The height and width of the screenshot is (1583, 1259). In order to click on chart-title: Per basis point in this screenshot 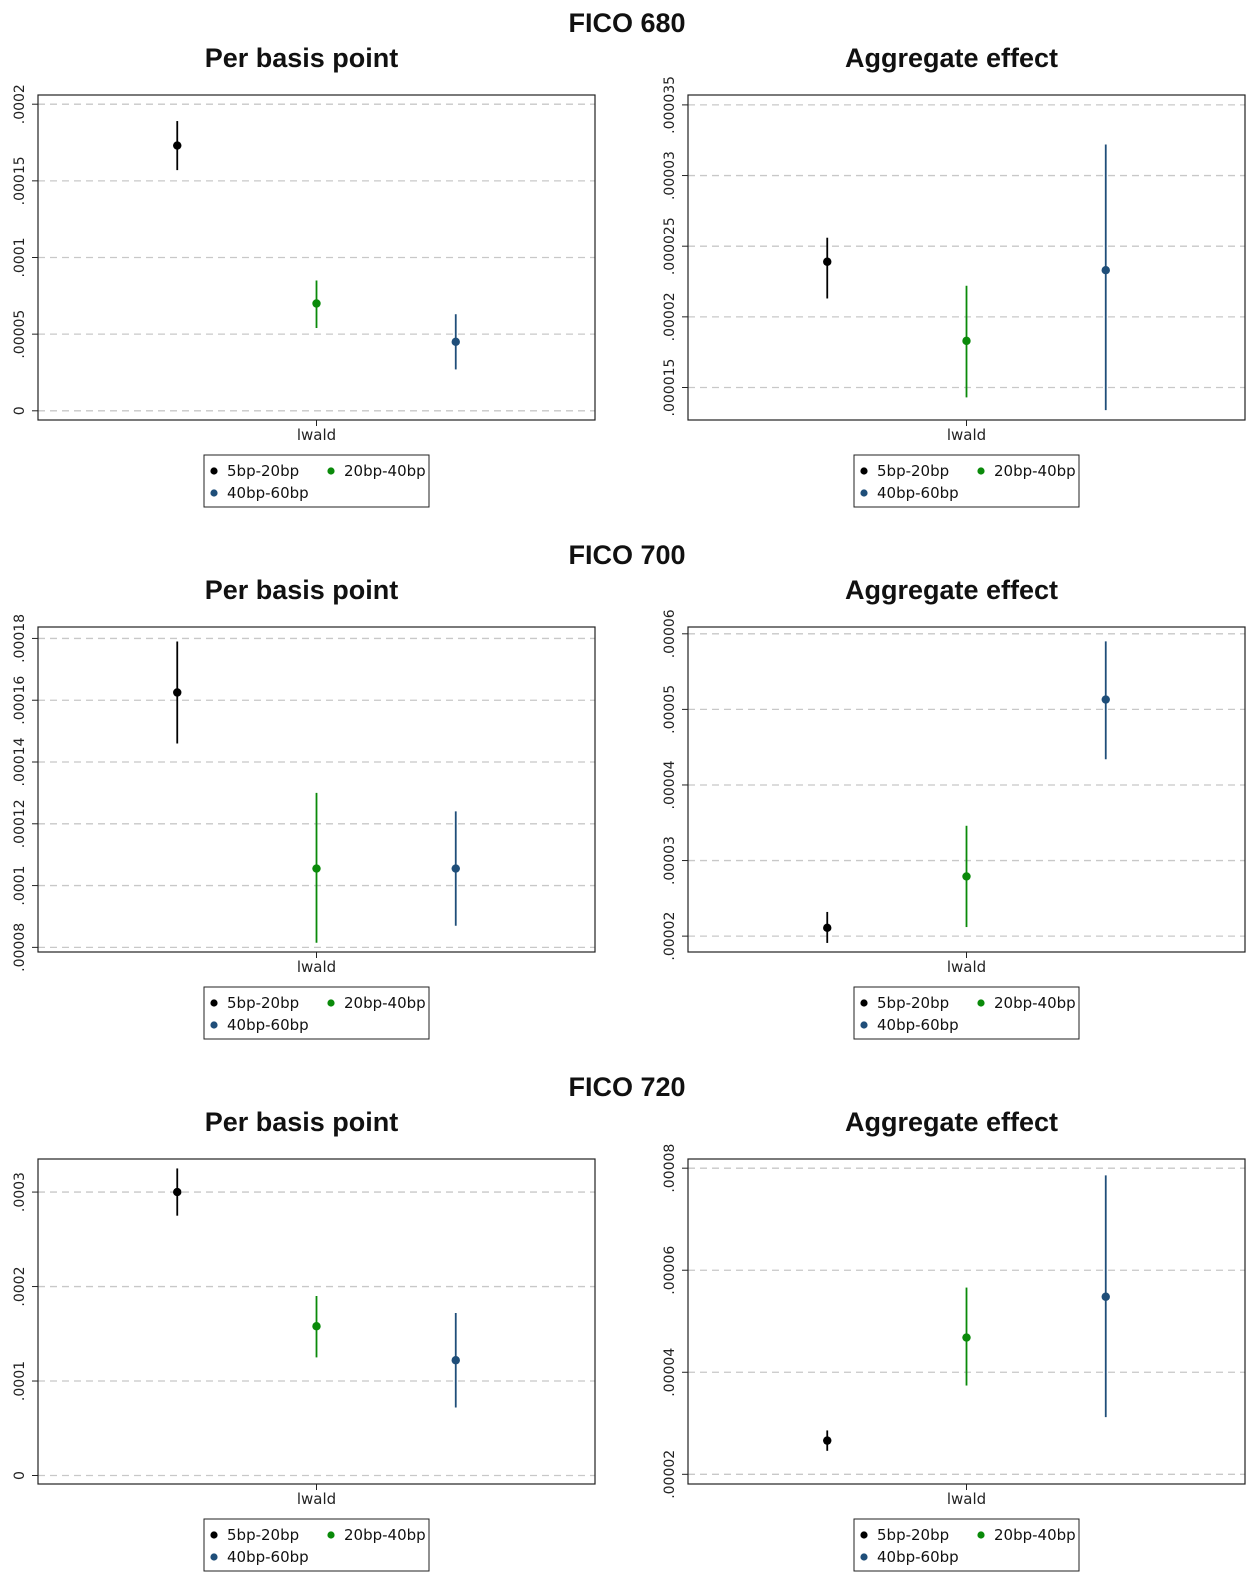, I will do `click(302, 58)`.